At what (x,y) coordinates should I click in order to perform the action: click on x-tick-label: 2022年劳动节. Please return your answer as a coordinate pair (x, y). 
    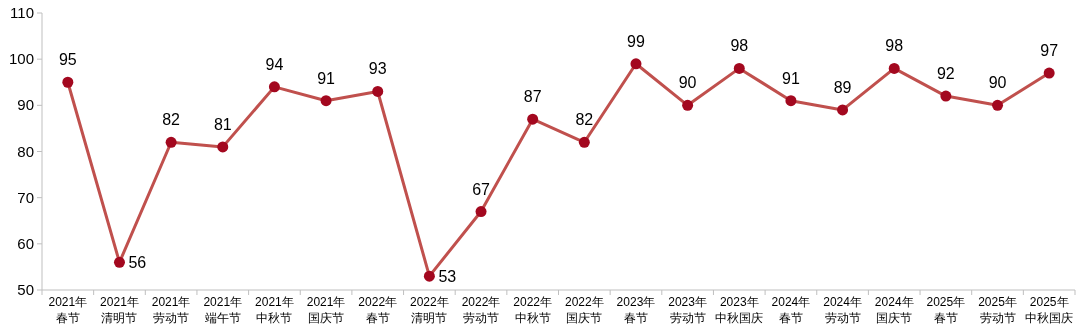
    Looking at the image, I should click on (481, 310).